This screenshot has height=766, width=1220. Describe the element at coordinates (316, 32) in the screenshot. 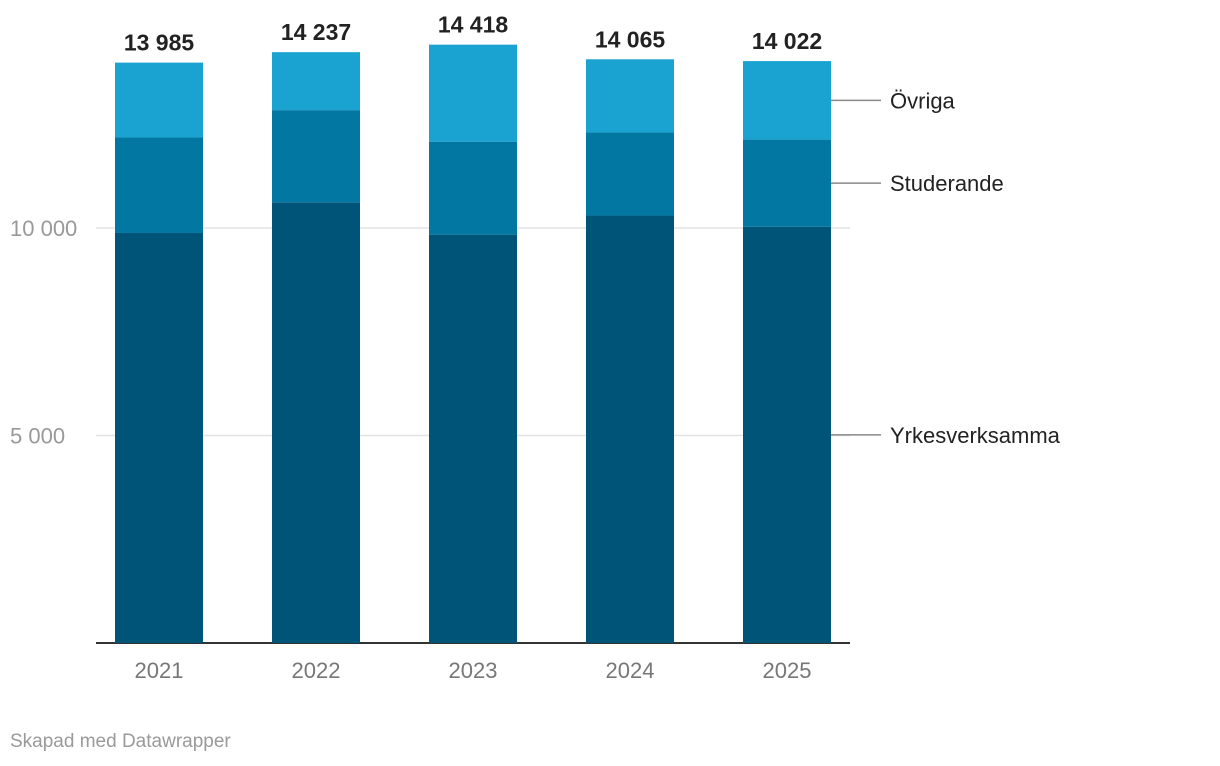

I see `bar-total-label: 14 237` at that location.